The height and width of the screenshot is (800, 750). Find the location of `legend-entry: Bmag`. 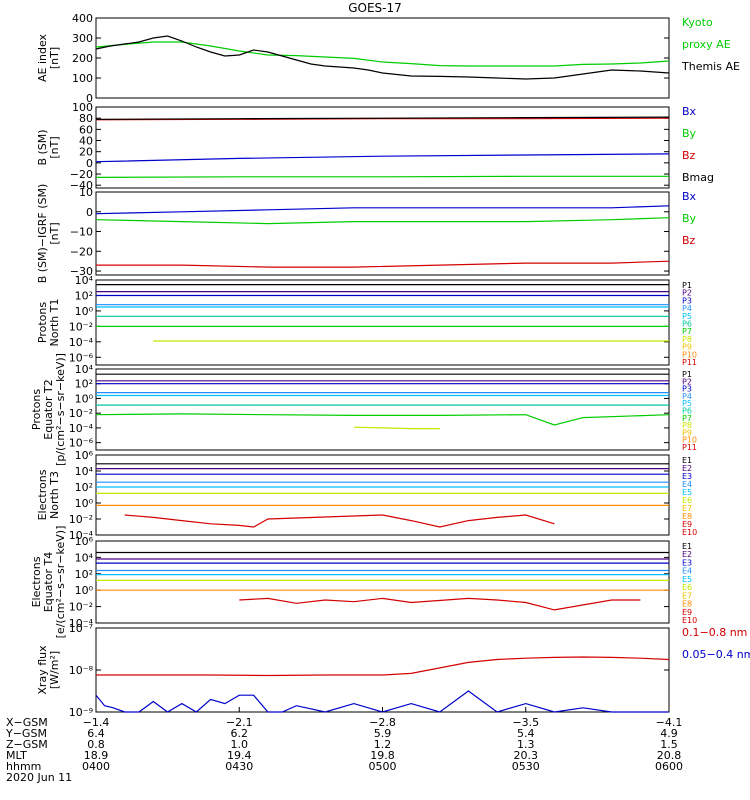

legend-entry: Bmag is located at coordinates (698, 177).